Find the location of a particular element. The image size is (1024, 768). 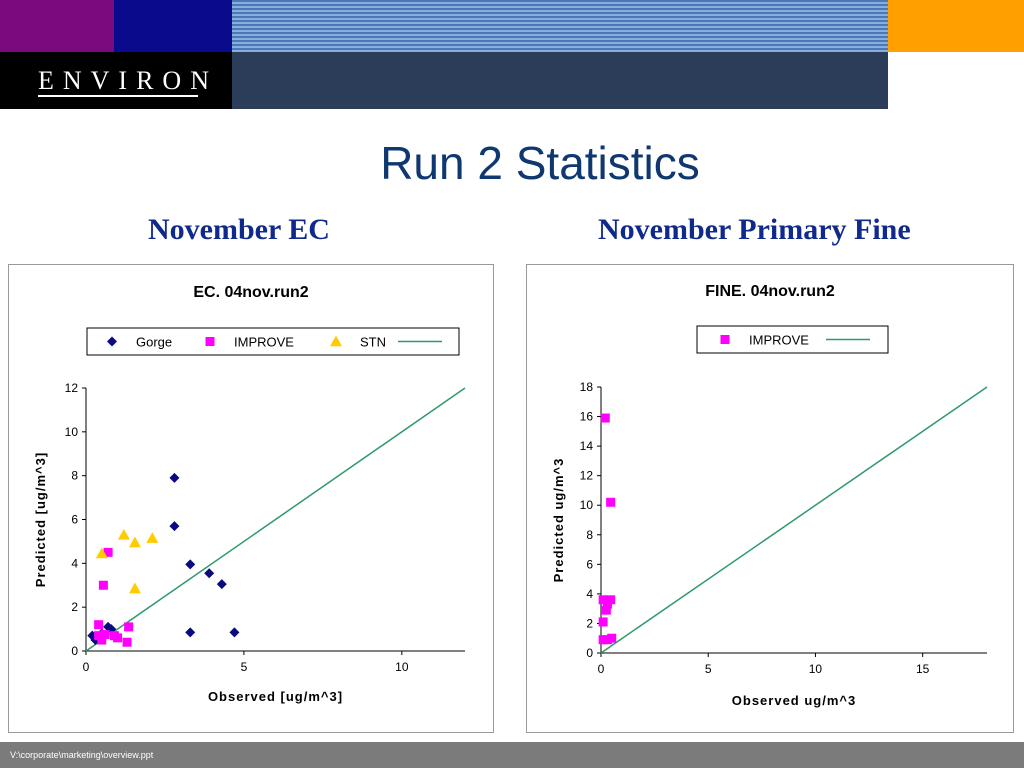

subtitle-left: November EC is located at coordinates (239, 229).